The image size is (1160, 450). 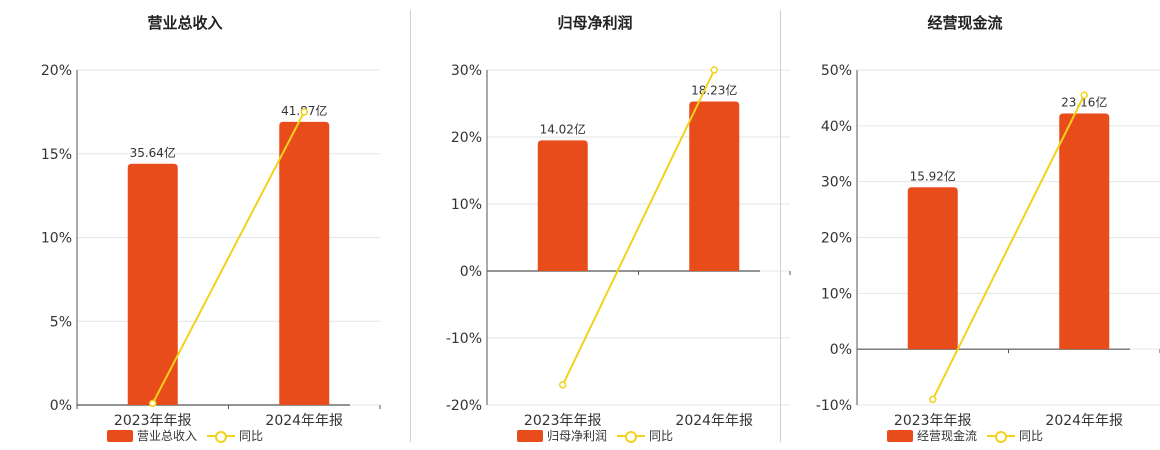 What do you see at coordinates (56, 155) in the screenshot?
I see `y-tick-label: 15%` at bounding box center [56, 155].